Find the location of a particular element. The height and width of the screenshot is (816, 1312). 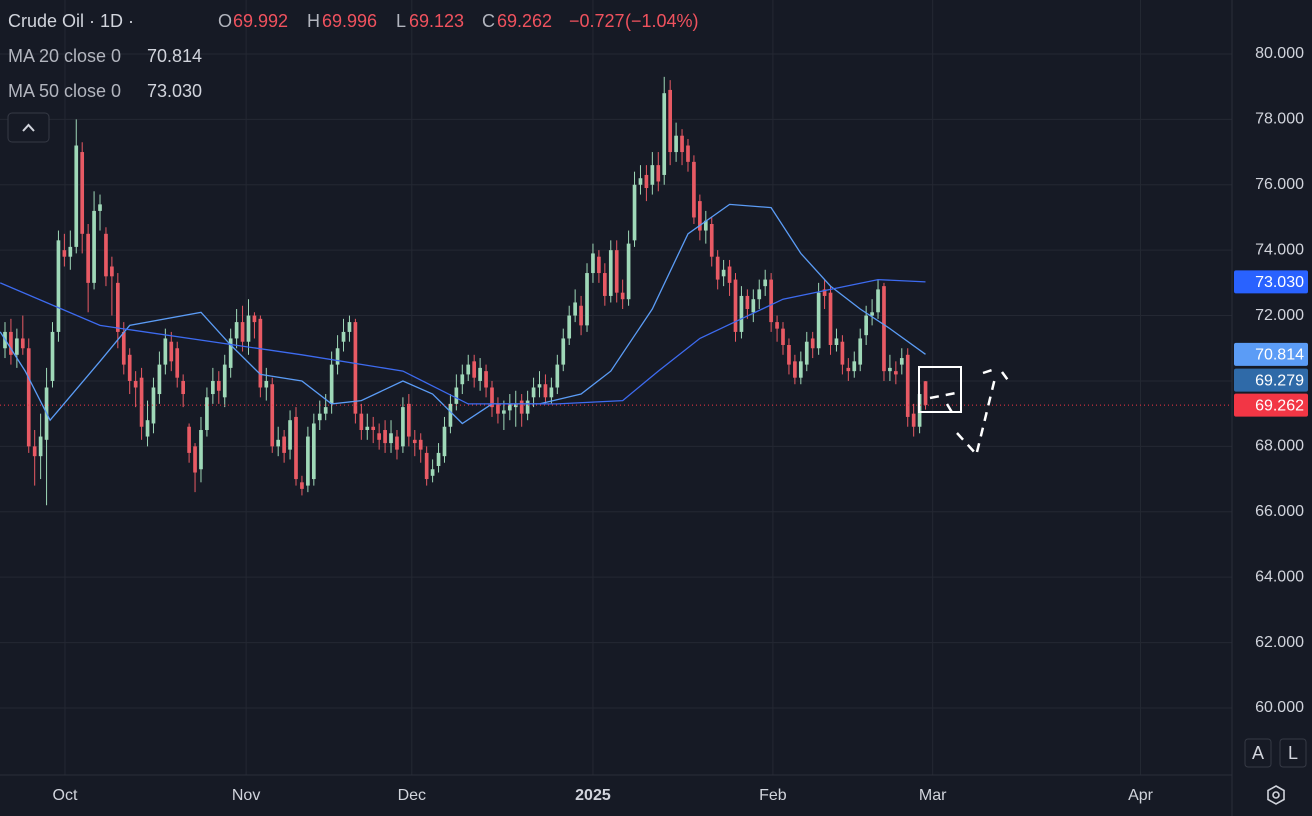

settings-icon is located at coordinates (1276, 795).